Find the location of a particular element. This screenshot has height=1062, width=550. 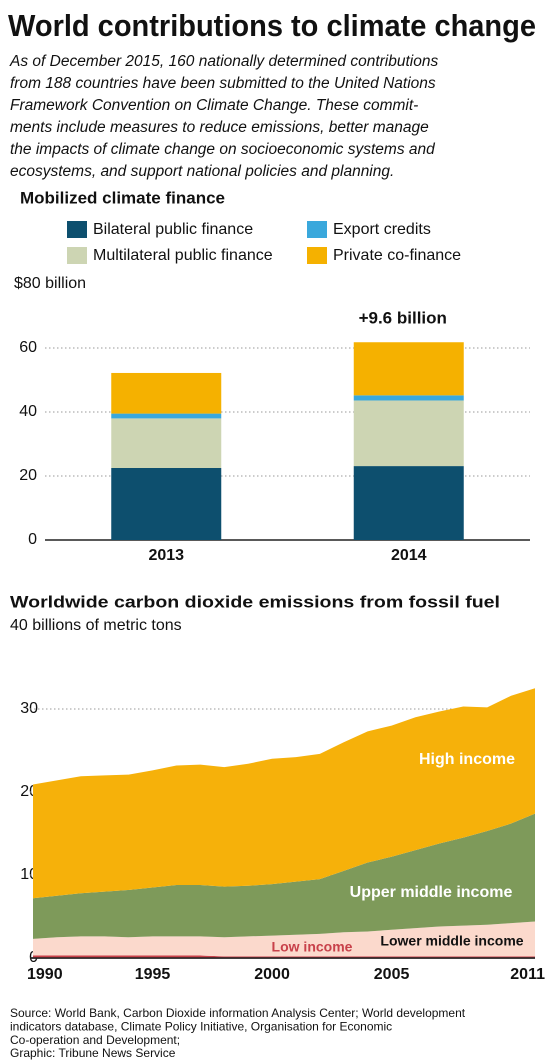

chart-title: Mobilized climate finance is located at coordinates (122, 197).